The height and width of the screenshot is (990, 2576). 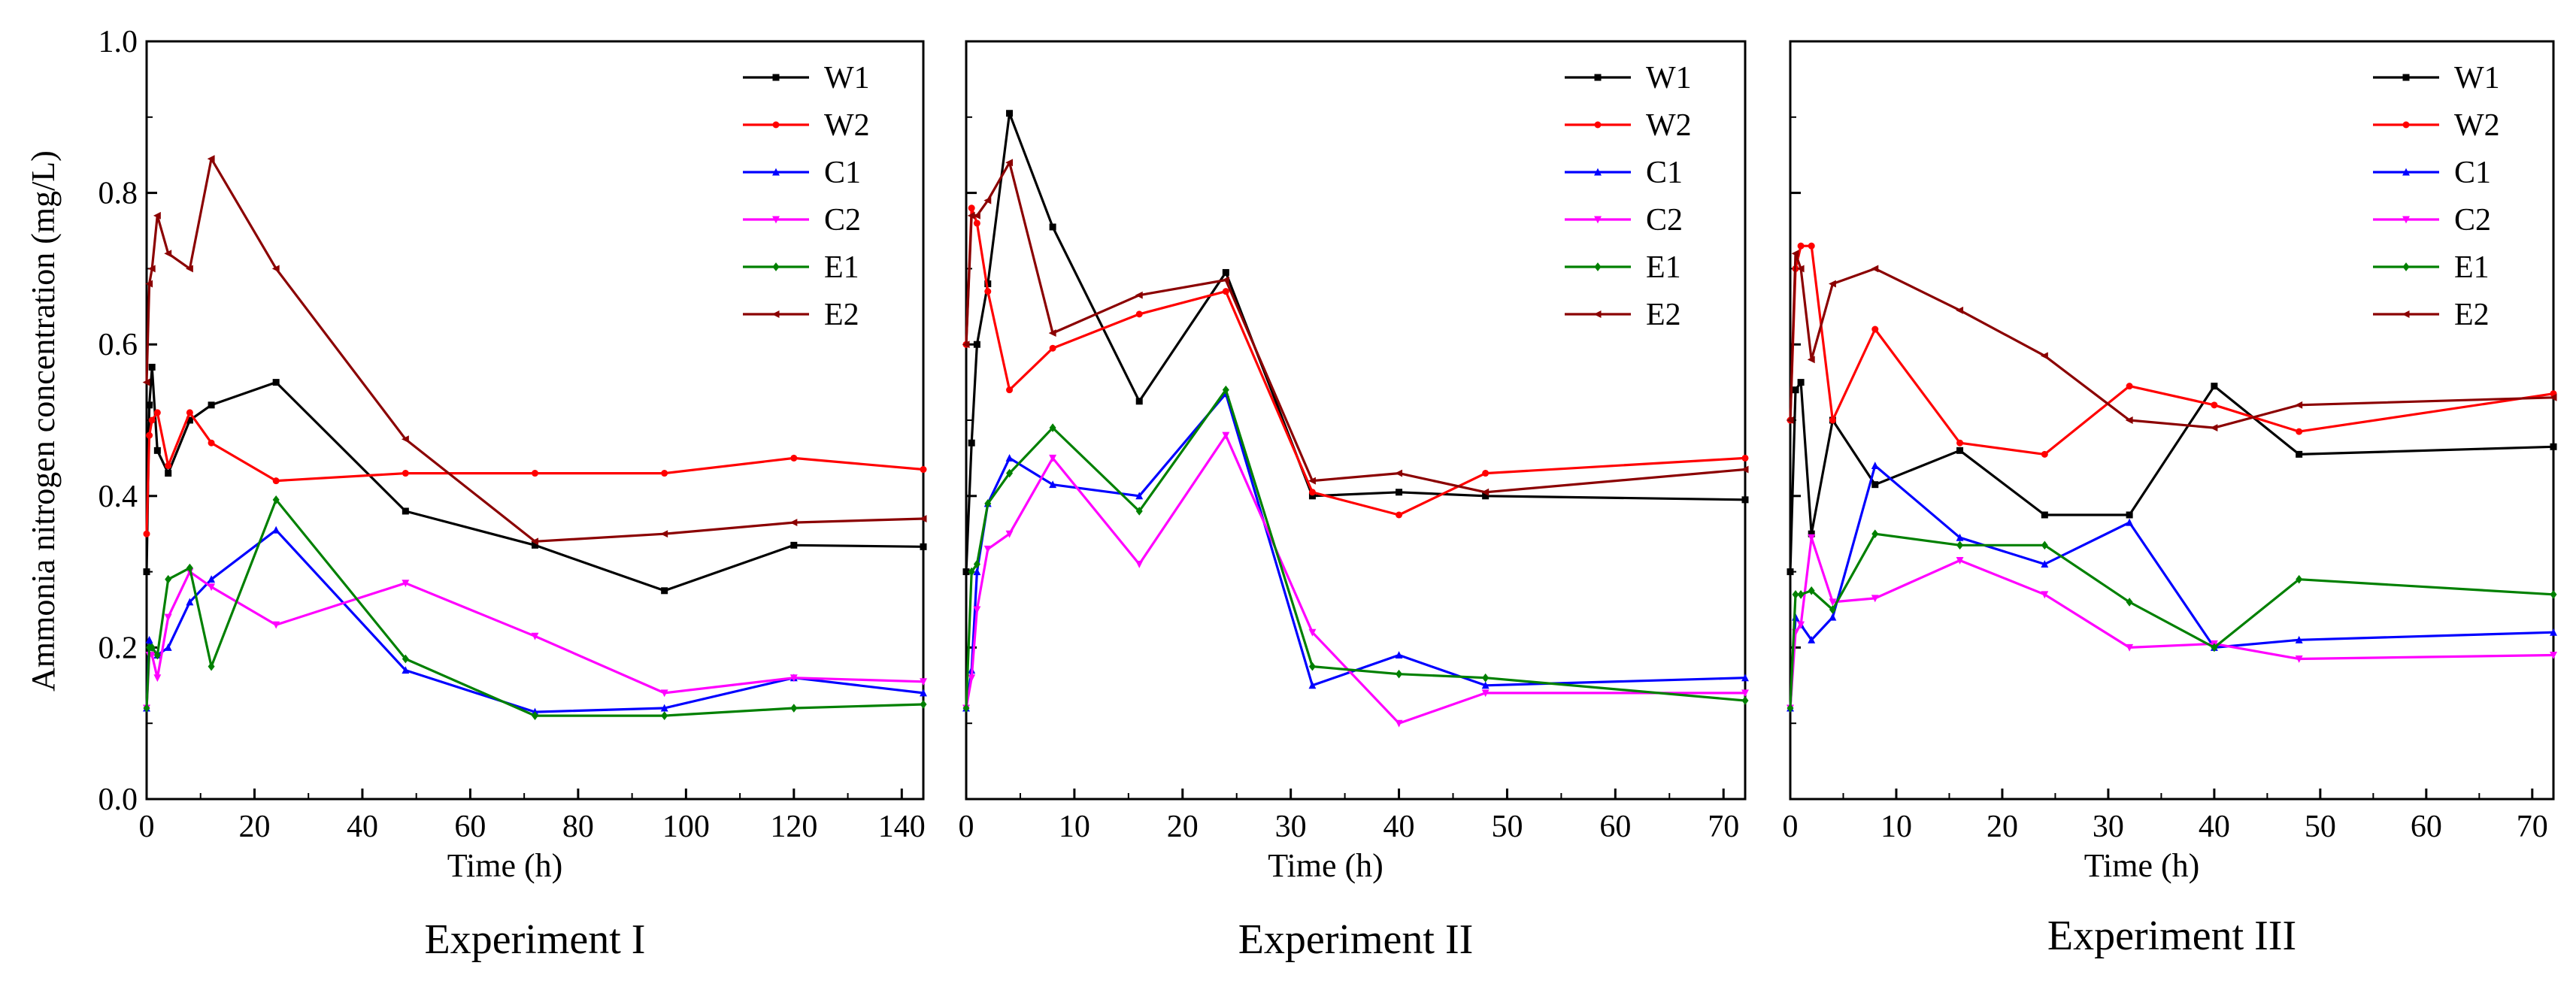 What do you see at coordinates (2406, 172) in the screenshot?
I see `legend-marker-c1` at bounding box center [2406, 172].